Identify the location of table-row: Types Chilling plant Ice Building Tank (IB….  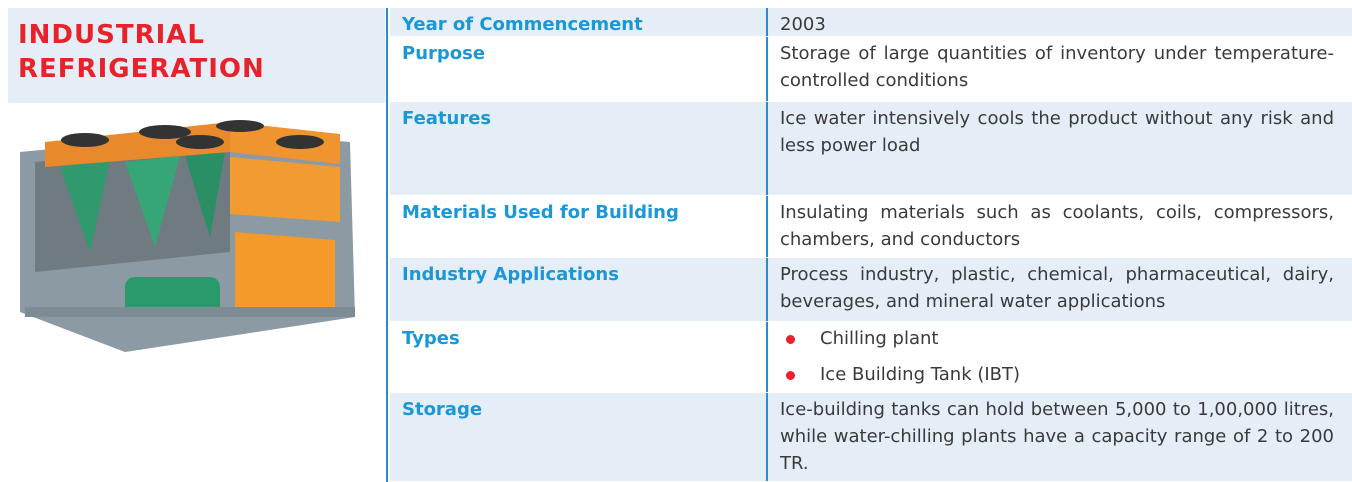
(871, 357).